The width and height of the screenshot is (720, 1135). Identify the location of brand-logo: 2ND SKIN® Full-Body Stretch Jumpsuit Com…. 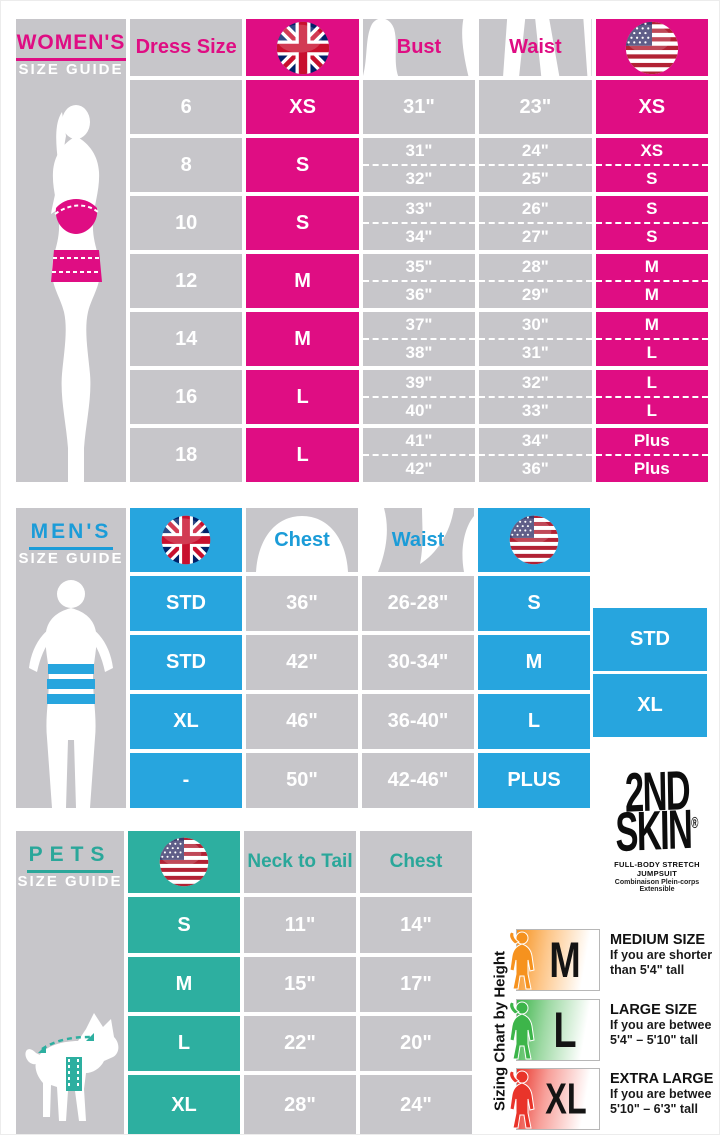
(657, 826).